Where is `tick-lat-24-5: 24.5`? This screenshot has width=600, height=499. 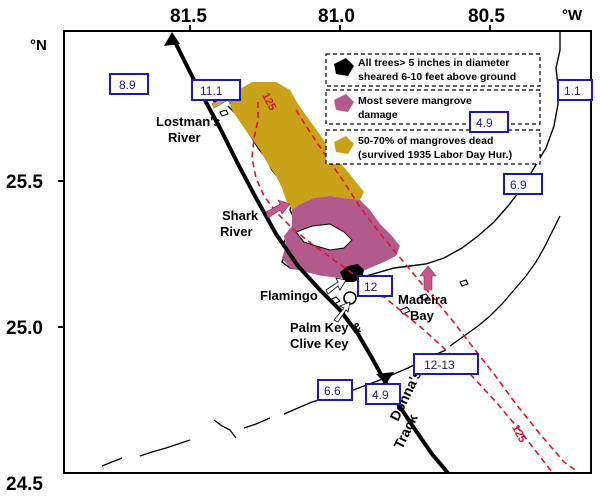 tick-lat-24-5: 24.5 is located at coordinates (24, 484).